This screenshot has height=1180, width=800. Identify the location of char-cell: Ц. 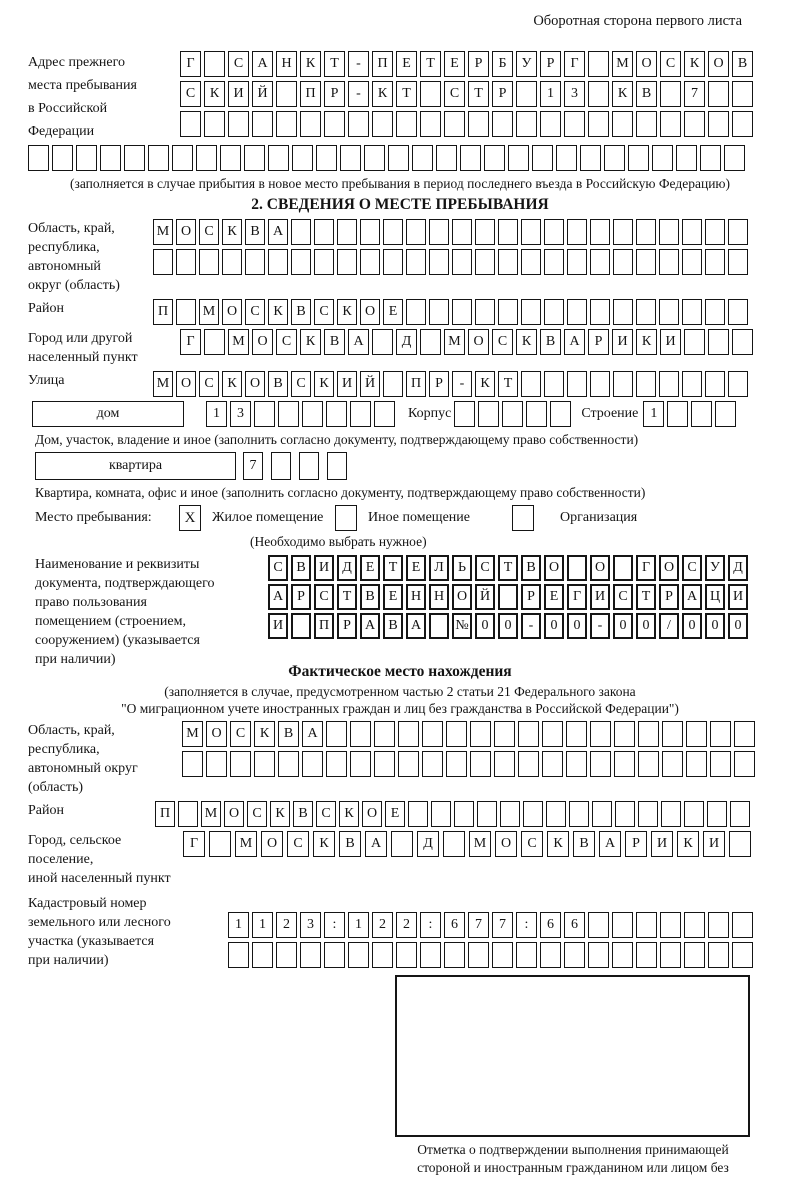
(715, 597).